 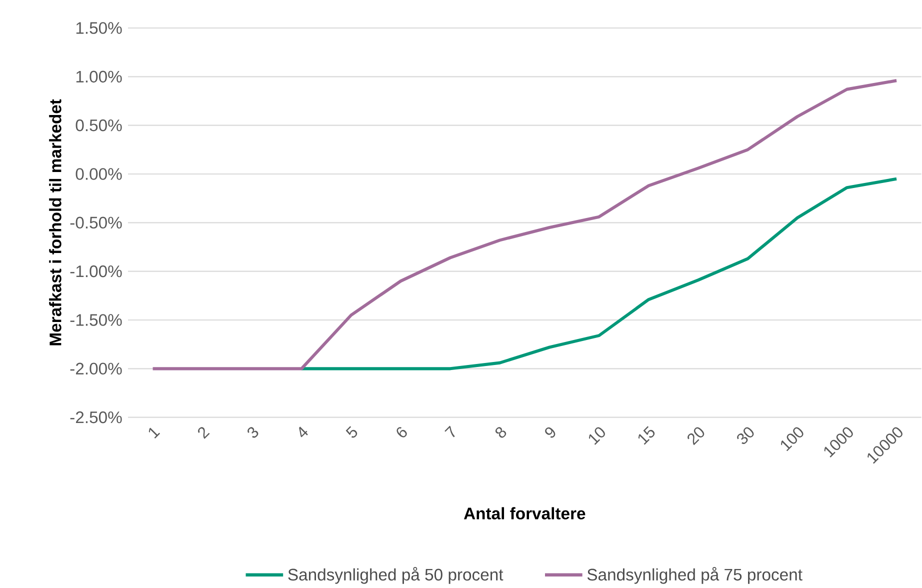 What do you see at coordinates (646, 435) in the screenshot?
I see `x-tick-label: 15` at bounding box center [646, 435].